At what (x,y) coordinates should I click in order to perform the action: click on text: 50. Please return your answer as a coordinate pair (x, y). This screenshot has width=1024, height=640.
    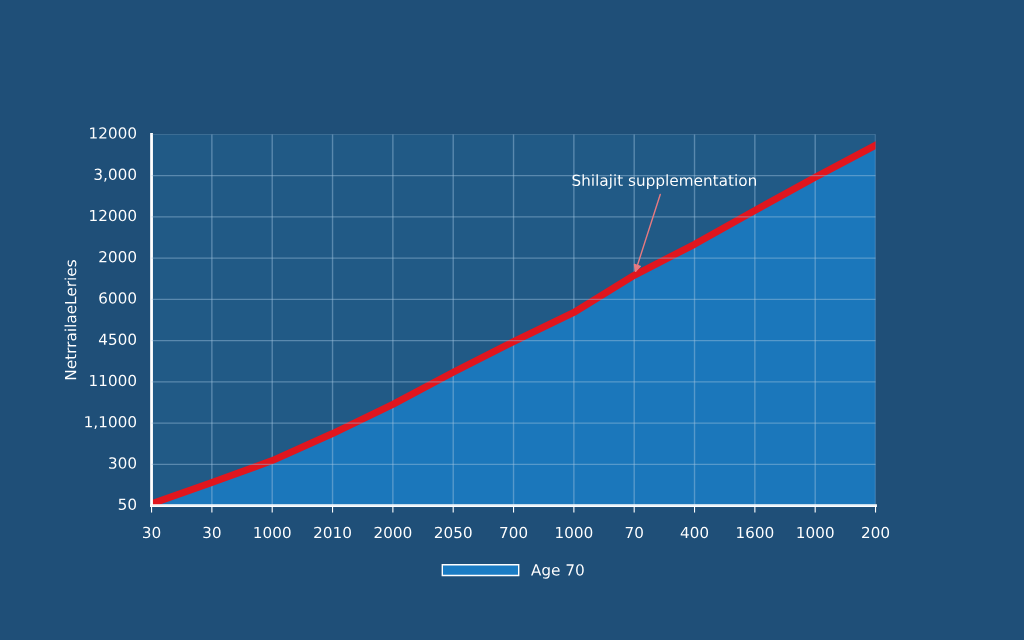
    Looking at the image, I should click on (127, 504).